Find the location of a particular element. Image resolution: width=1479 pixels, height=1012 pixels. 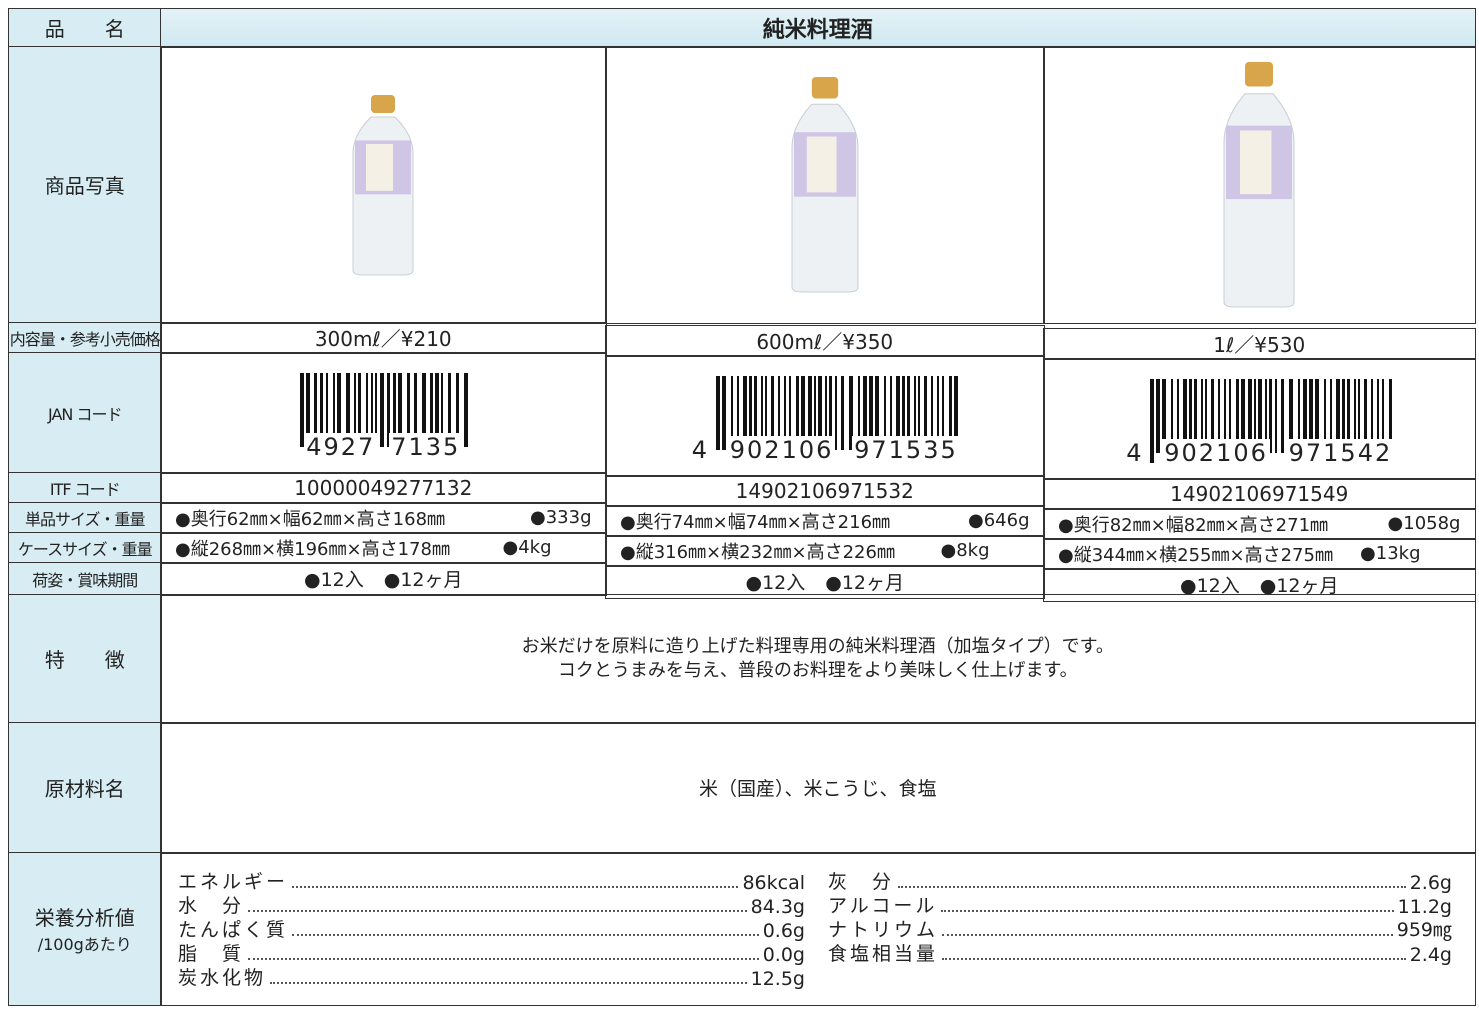

row-label: 品 名 is located at coordinates (85, 28).